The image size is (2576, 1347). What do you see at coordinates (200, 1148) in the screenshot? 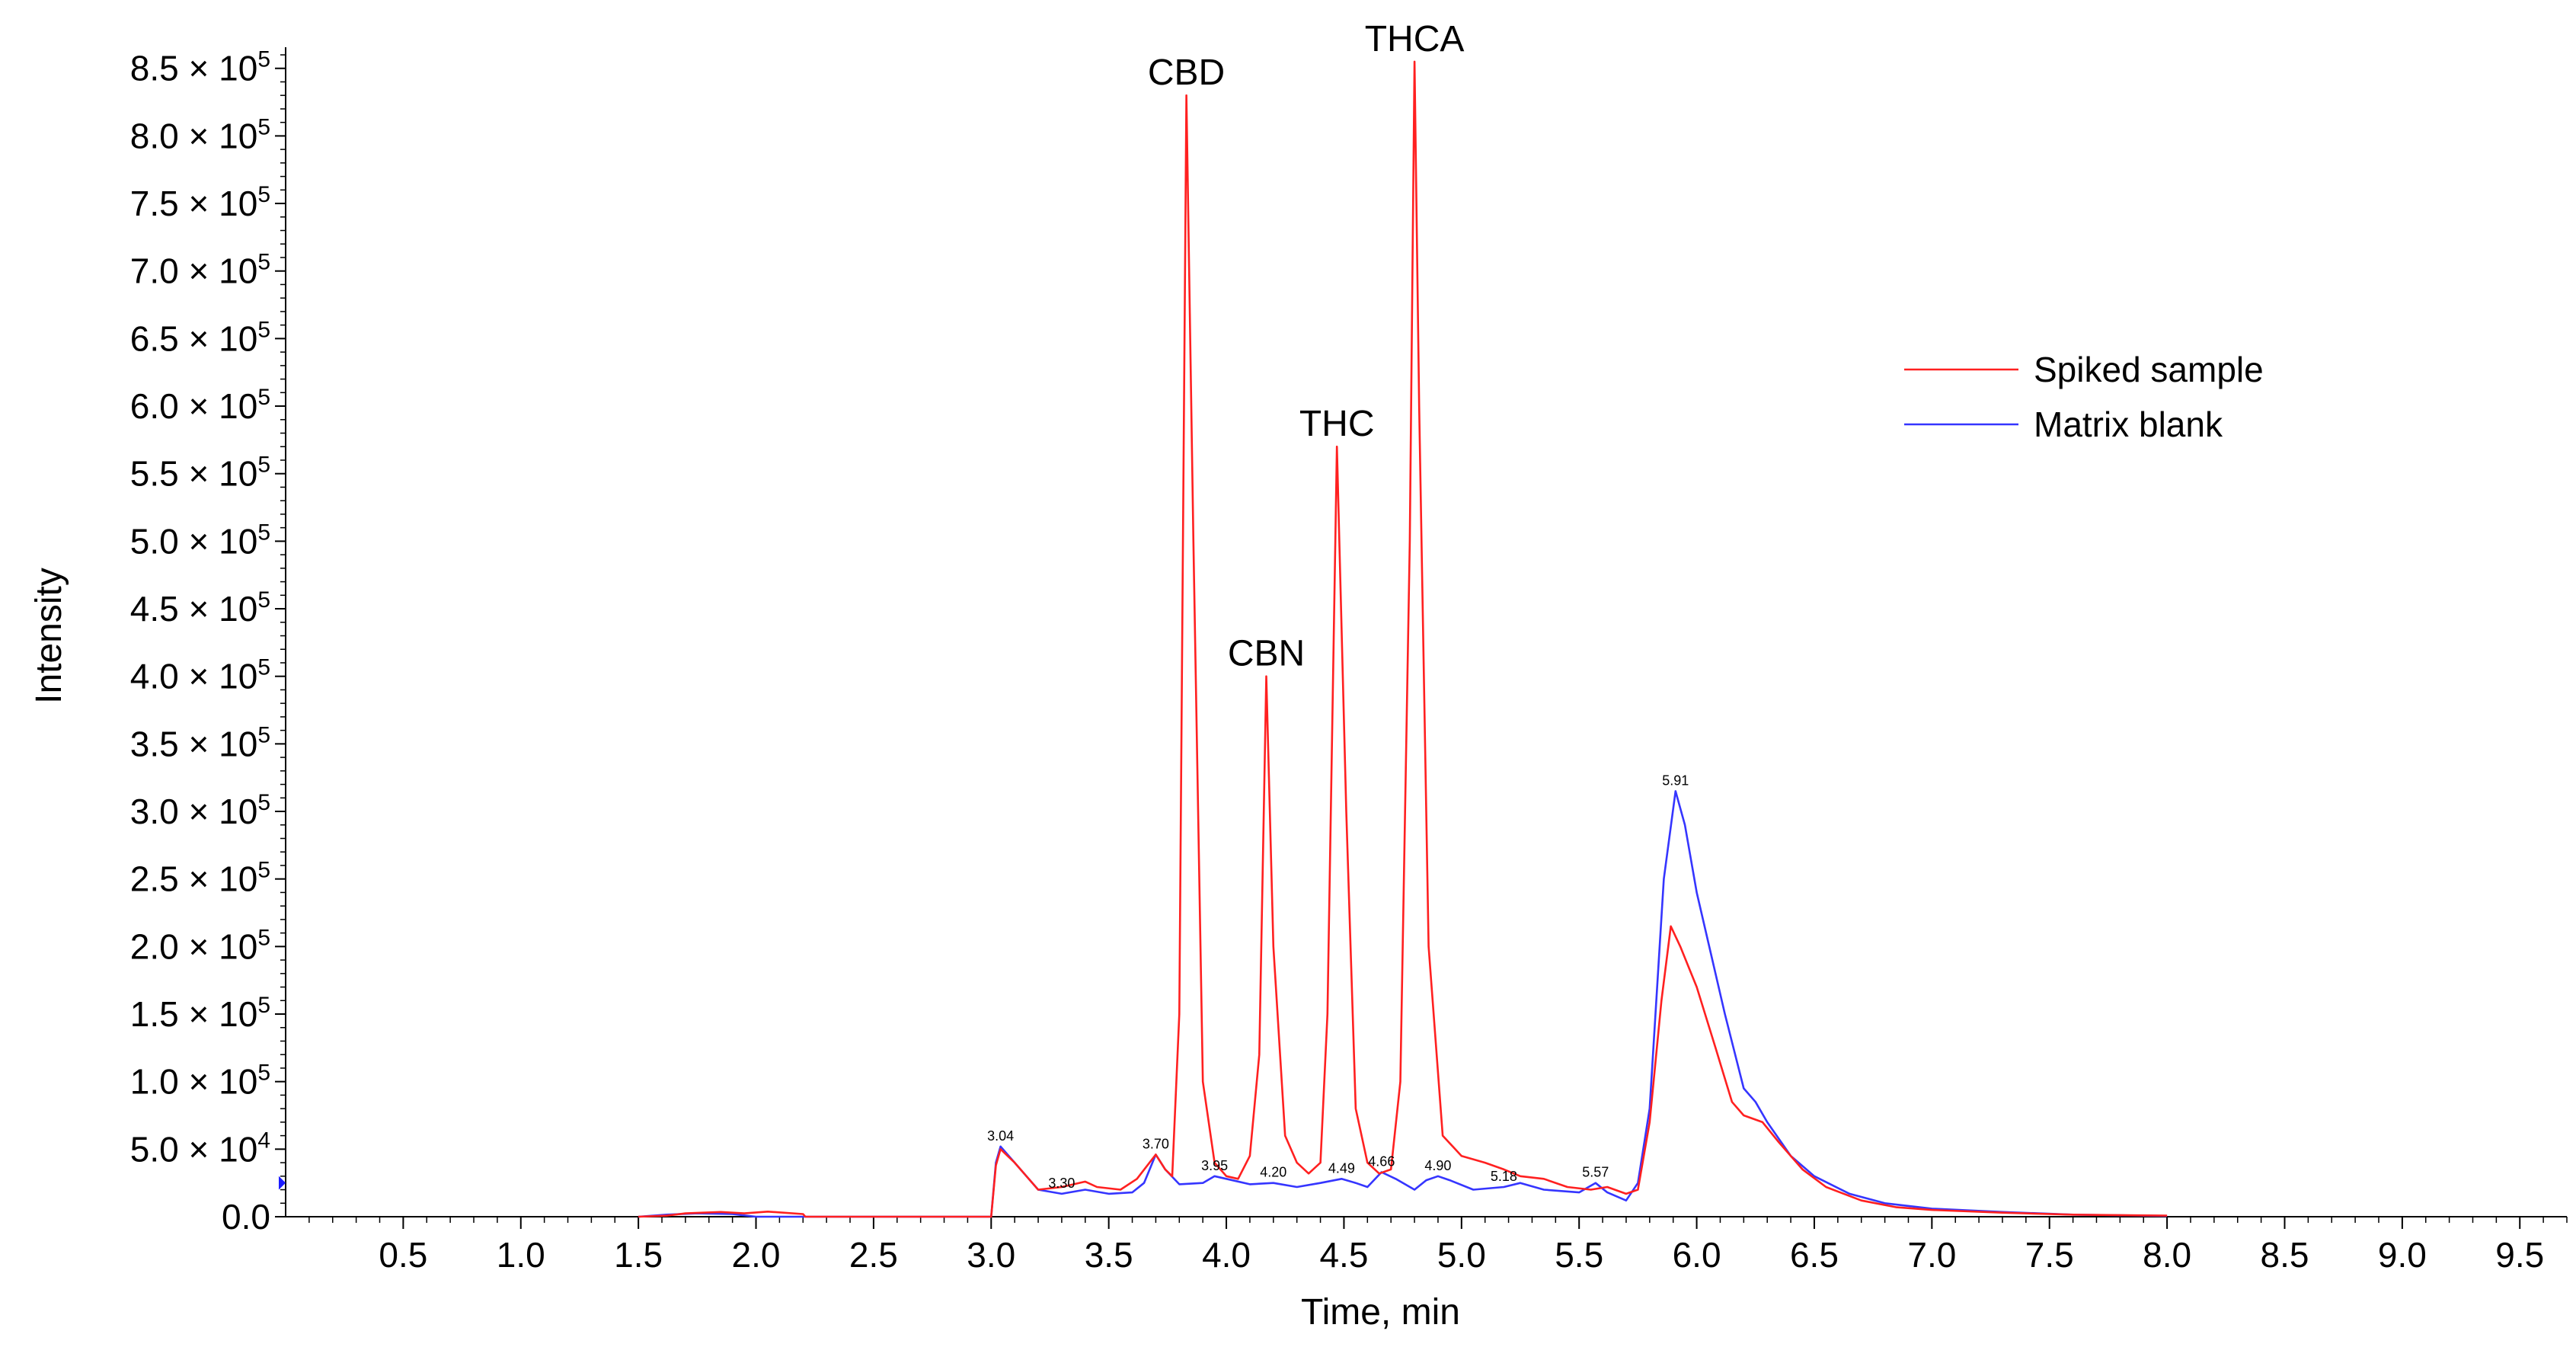
I see `y-tick-label: 5.0 × 104` at bounding box center [200, 1148].